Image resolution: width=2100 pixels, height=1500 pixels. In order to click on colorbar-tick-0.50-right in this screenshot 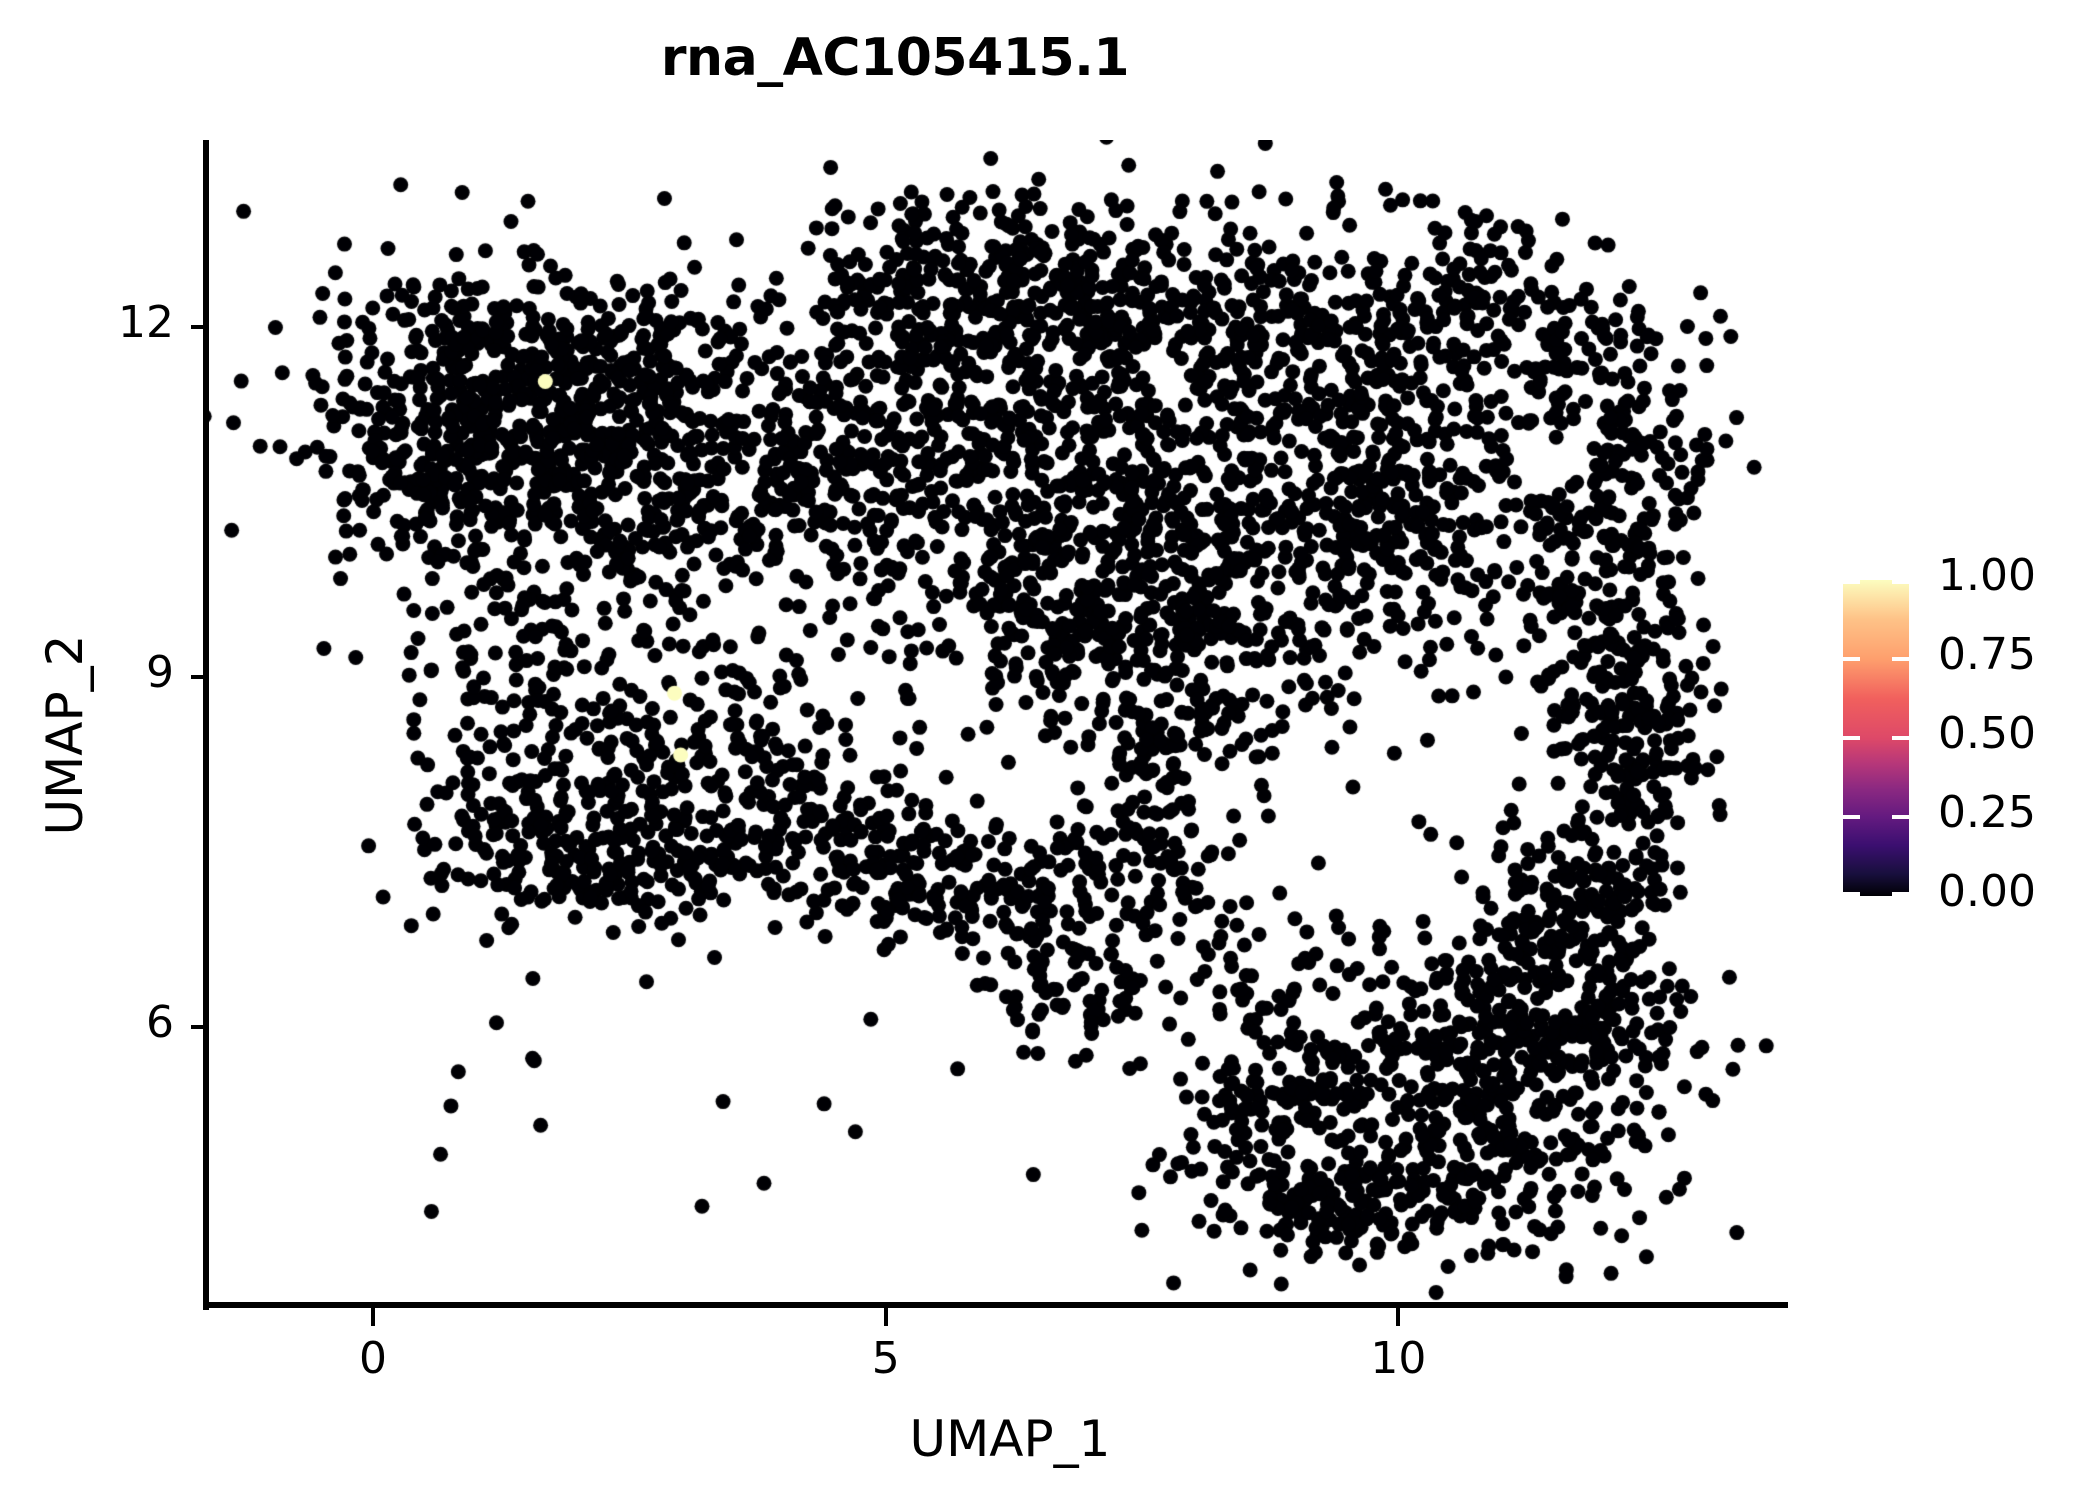, I will do `click(1900, 738)`.